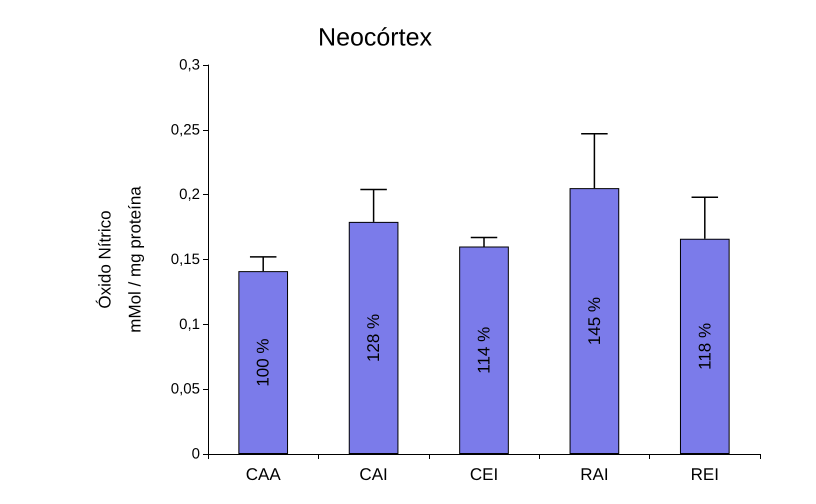 Image resolution: width=816 pixels, height=504 pixels. What do you see at coordinates (373, 474) in the screenshot?
I see `x-tick-label: CAI` at bounding box center [373, 474].